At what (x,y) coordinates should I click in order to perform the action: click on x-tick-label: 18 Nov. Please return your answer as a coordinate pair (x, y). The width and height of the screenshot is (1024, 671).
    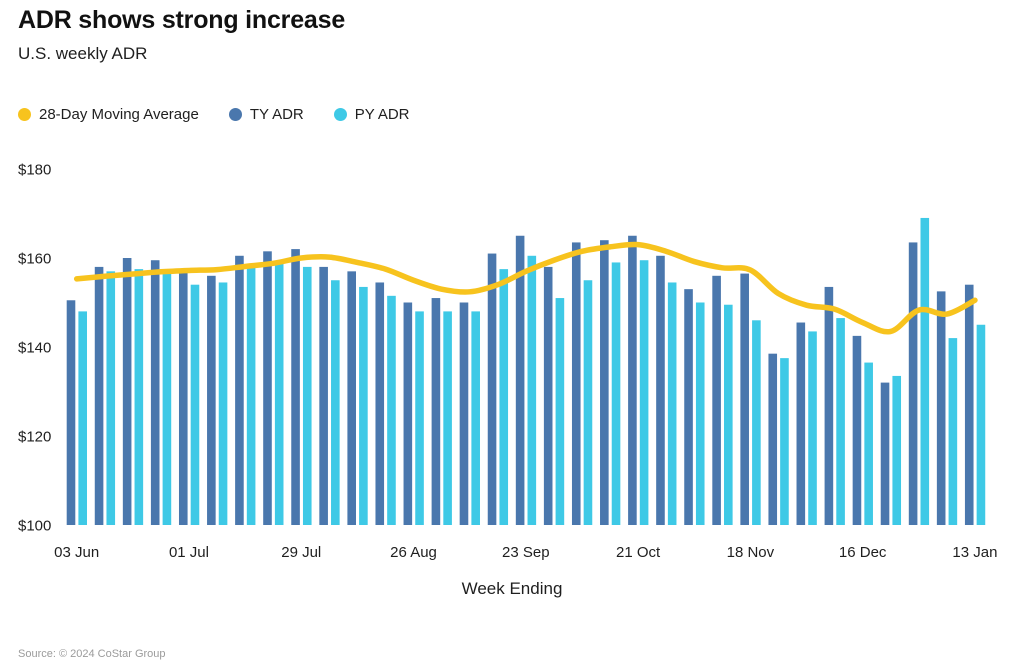
    Looking at the image, I should click on (751, 552).